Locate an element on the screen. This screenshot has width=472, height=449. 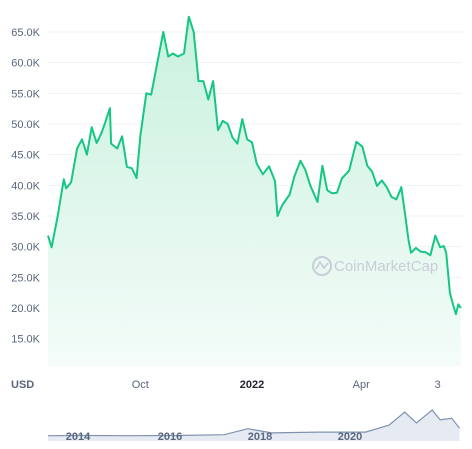
navigator-line is located at coordinates (254, 423).